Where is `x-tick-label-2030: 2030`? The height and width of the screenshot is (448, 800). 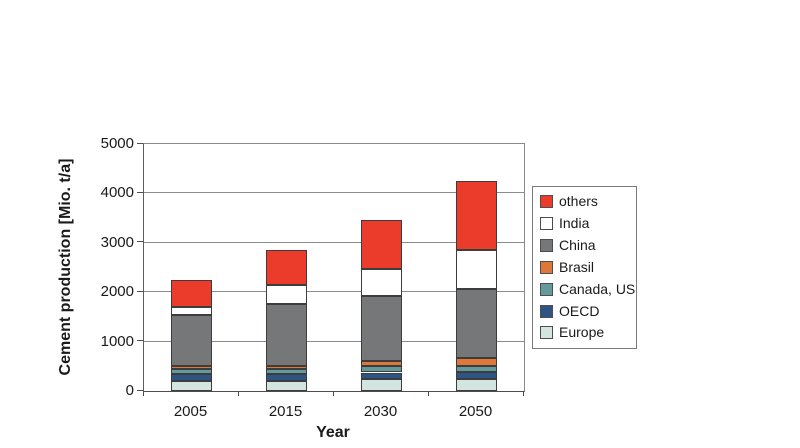 x-tick-label-2030: 2030 is located at coordinates (380, 411).